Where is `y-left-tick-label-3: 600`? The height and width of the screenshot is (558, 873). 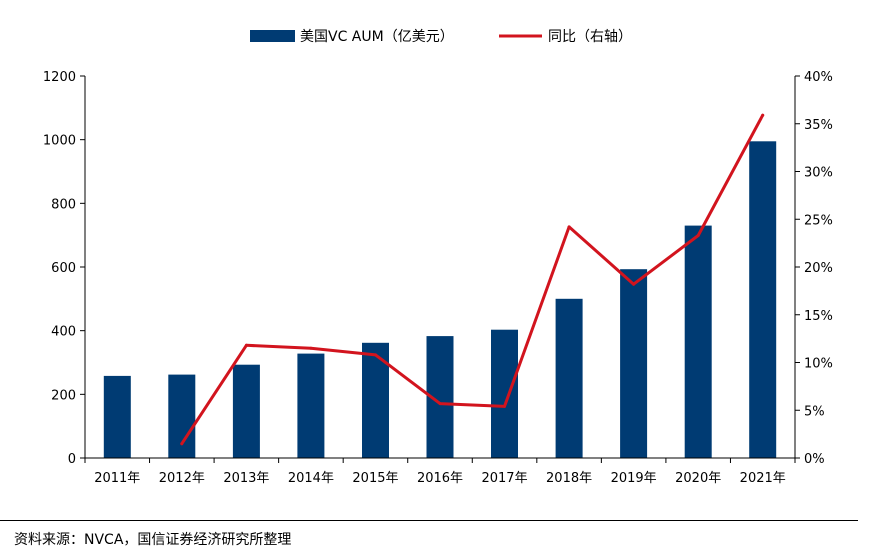
y-left-tick-label-3: 600 is located at coordinates (63, 268).